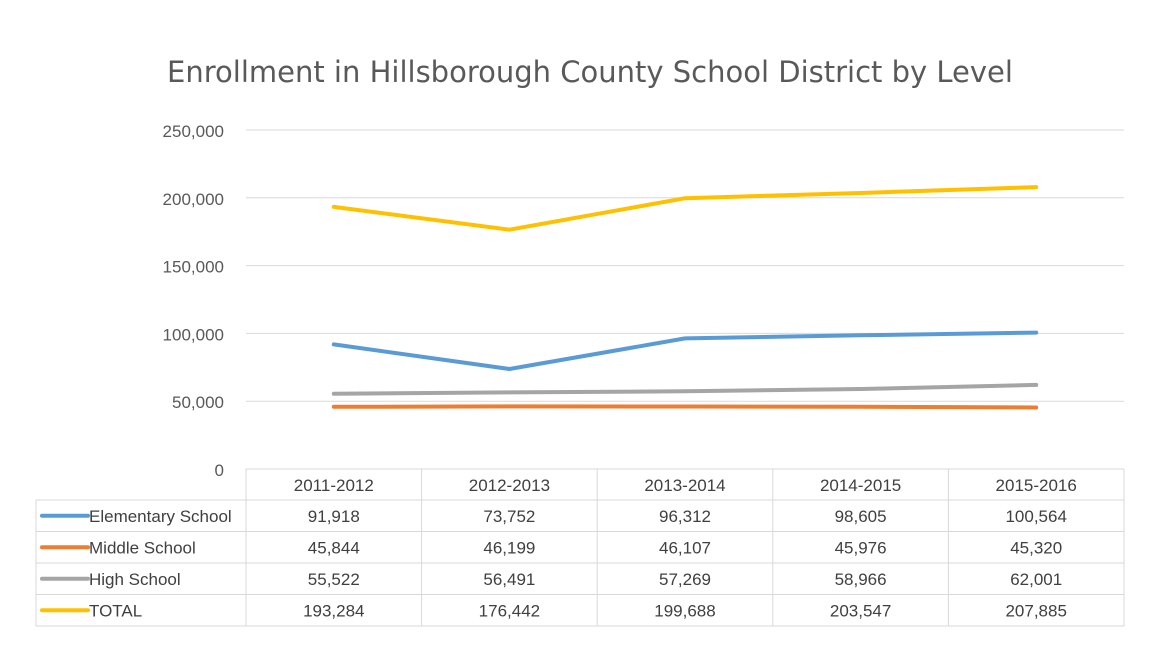 This screenshot has height=671, width=1170. What do you see at coordinates (861, 516) in the screenshot?
I see `data-label: 98,605` at bounding box center [861, 516].